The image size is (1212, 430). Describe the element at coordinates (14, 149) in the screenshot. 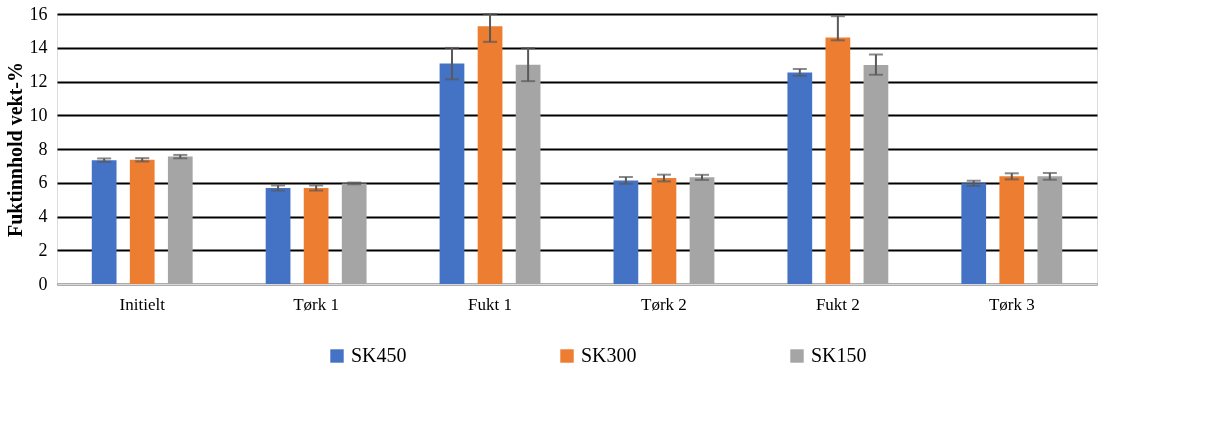

I see `y-axis-title: Fuktinnhold vekt-%` at that location.